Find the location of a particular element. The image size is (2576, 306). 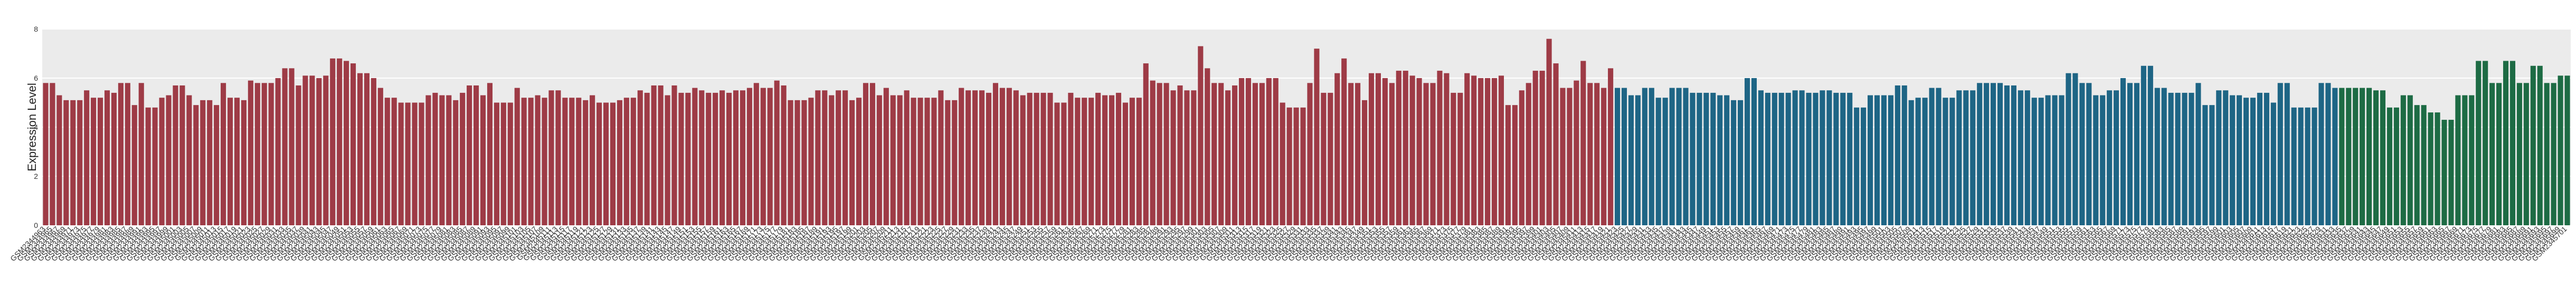

y-tick-label: 6 is located at coordinates (36, 78).